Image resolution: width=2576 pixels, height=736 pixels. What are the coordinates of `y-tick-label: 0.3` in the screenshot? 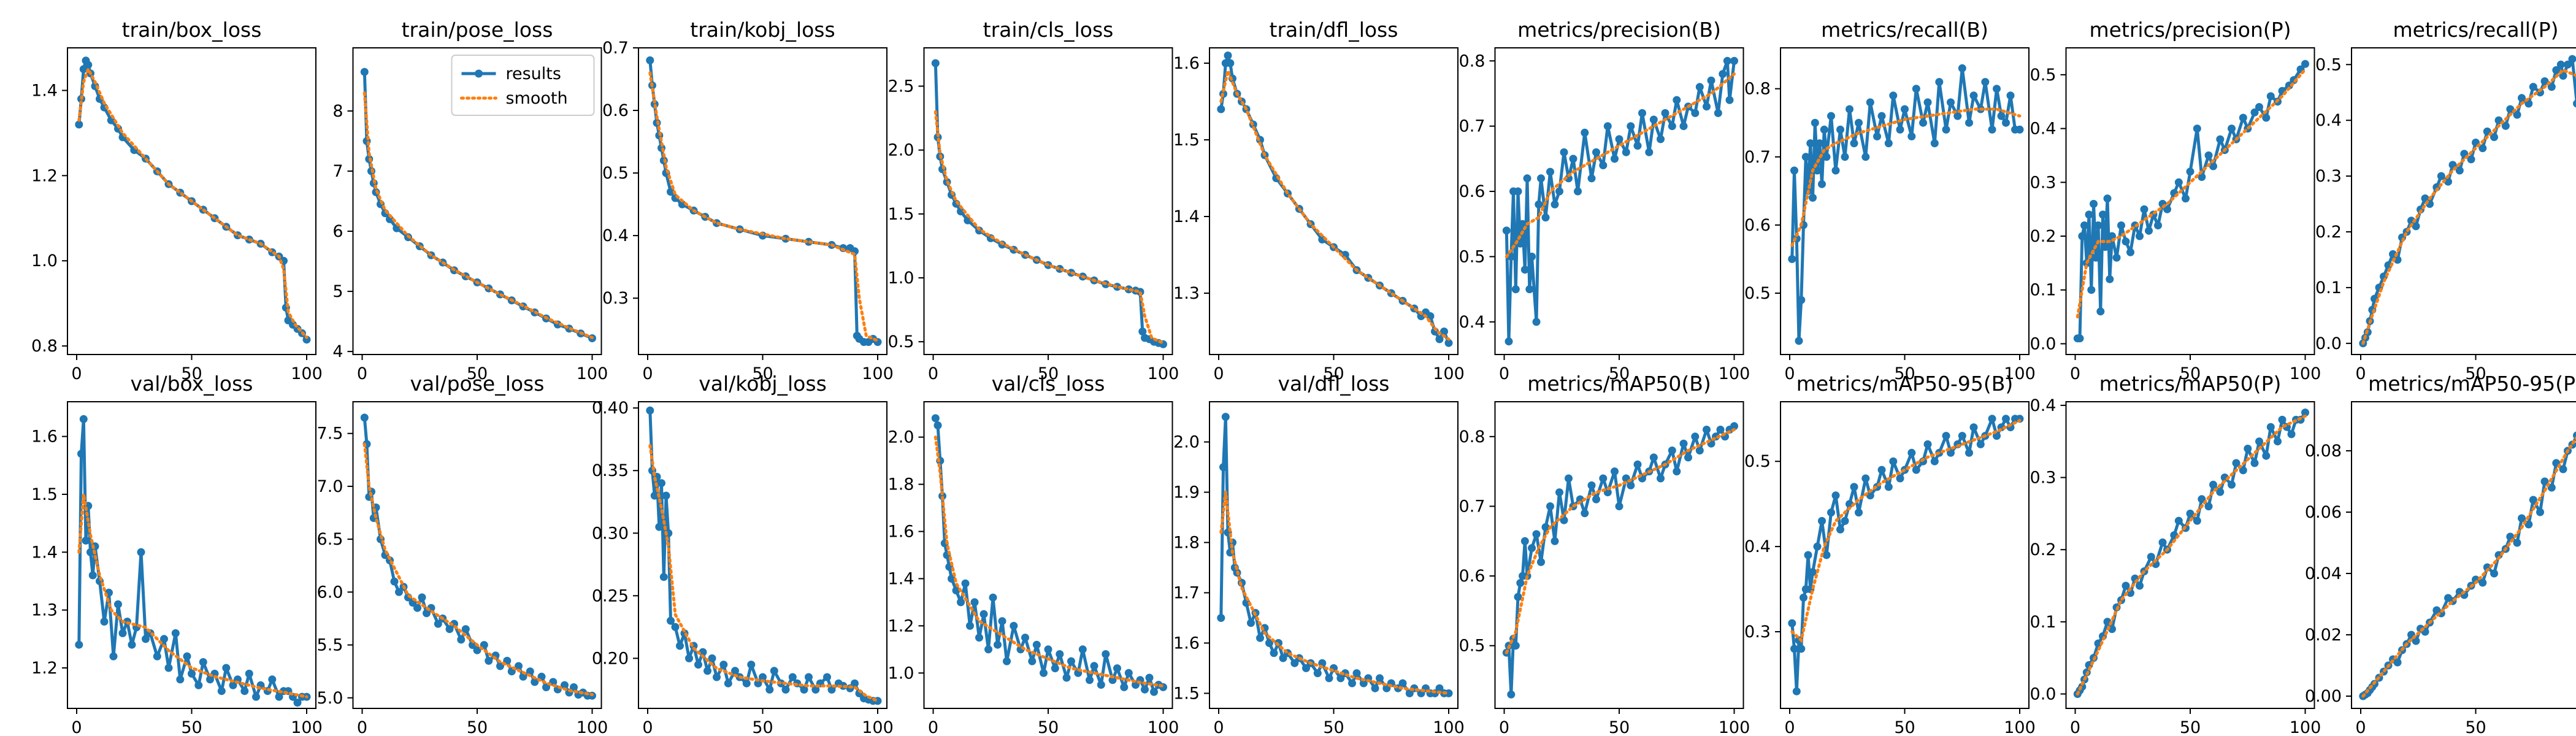 It's located at (2328, 176).